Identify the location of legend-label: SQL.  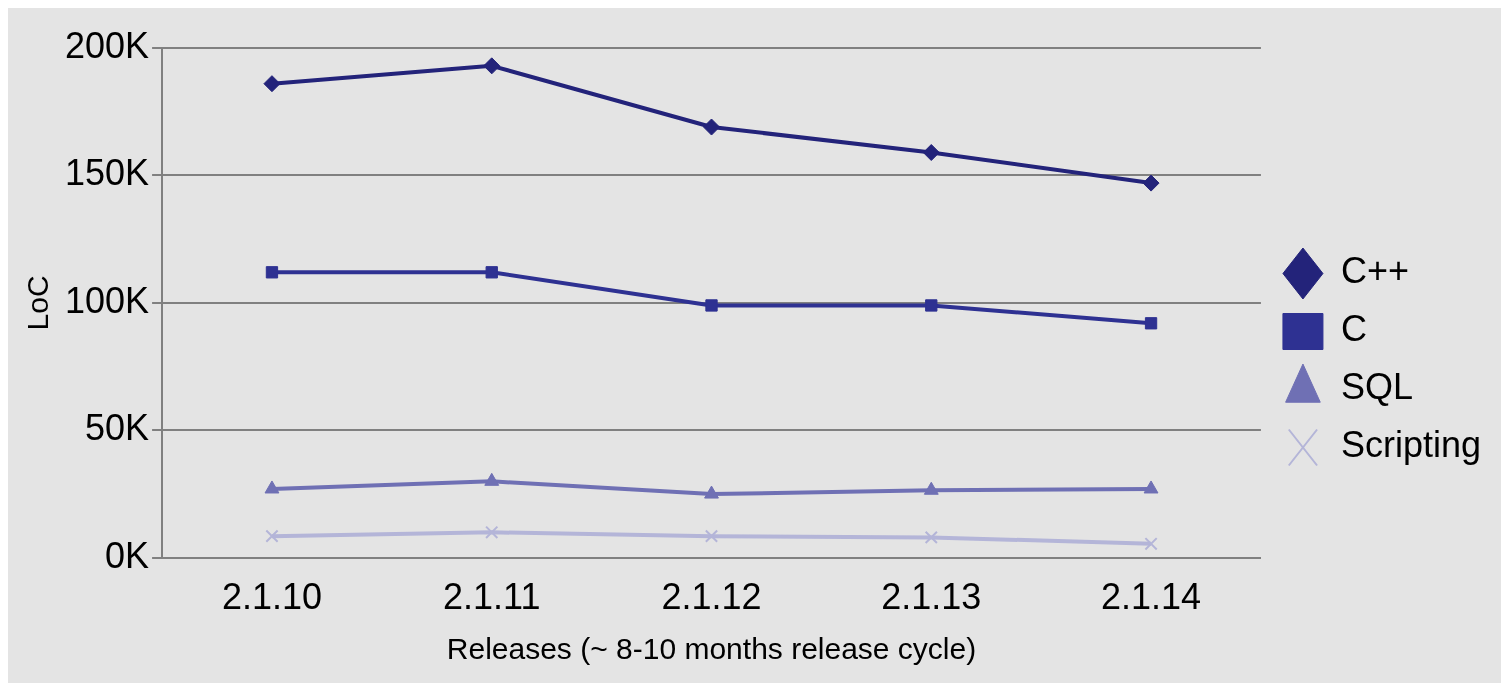
(1376, 387).